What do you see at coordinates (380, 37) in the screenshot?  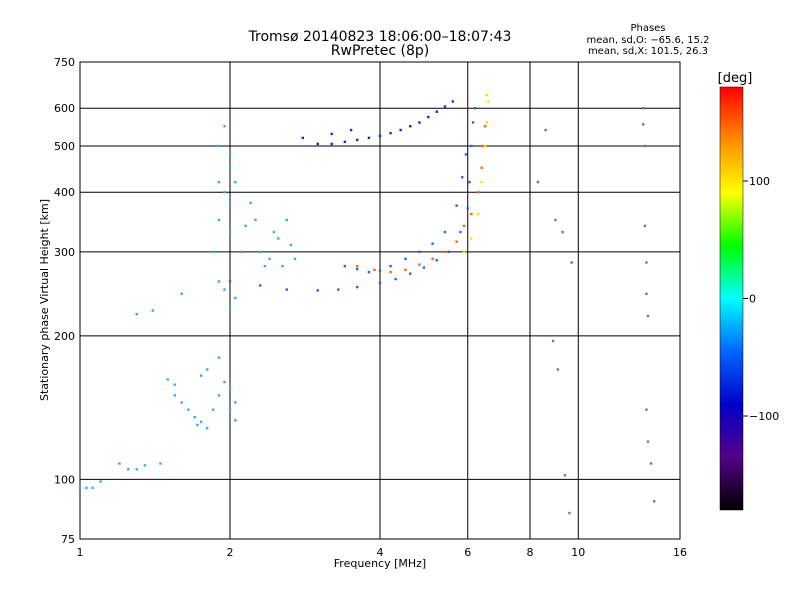 I see `chart-title: Tromsø 20140823 18:06:00–18:07:43` at bounding box center [380, 37].